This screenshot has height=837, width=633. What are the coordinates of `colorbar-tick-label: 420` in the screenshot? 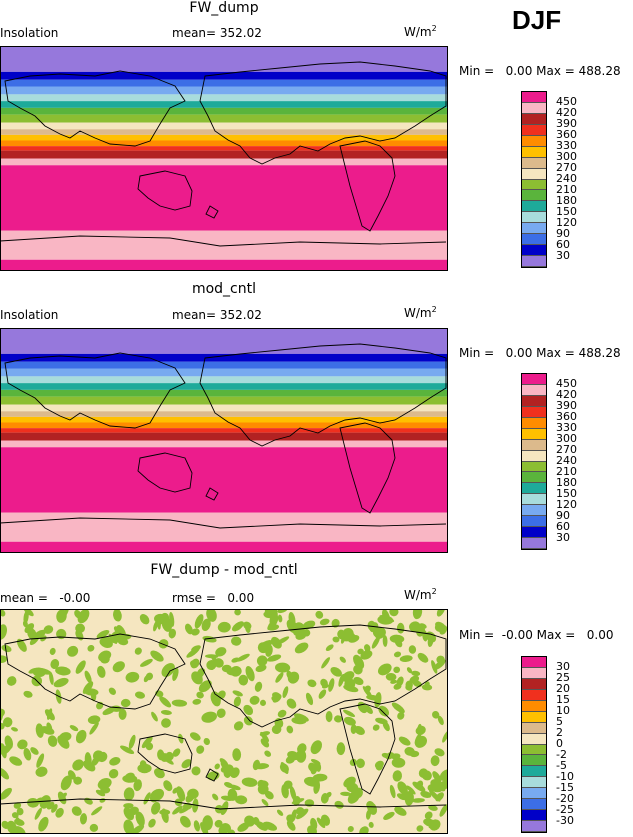 It's located at (566, 113).